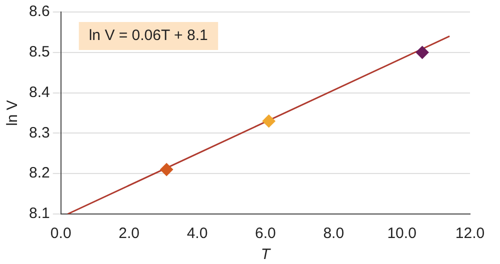  What do you see at coordinates (39, 52) in the screenshot?
I see `y-tick-label: 8.5` at bounding box center [39, 52].